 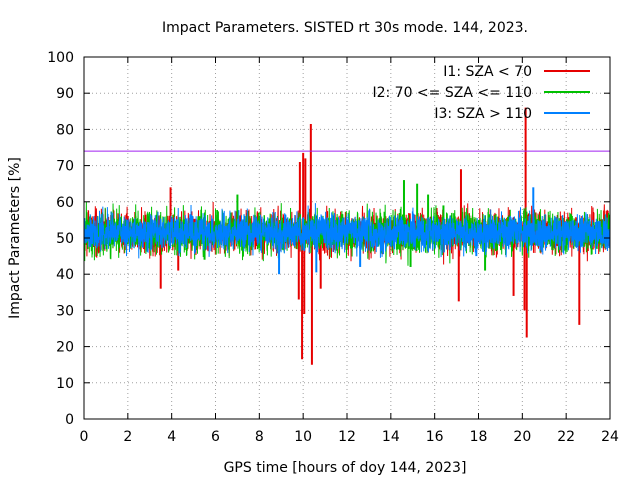 What do you see at coordinates (522, 437) in the screenshot?
I see `x-tick-label: 20` at bounding box center [522, 437].